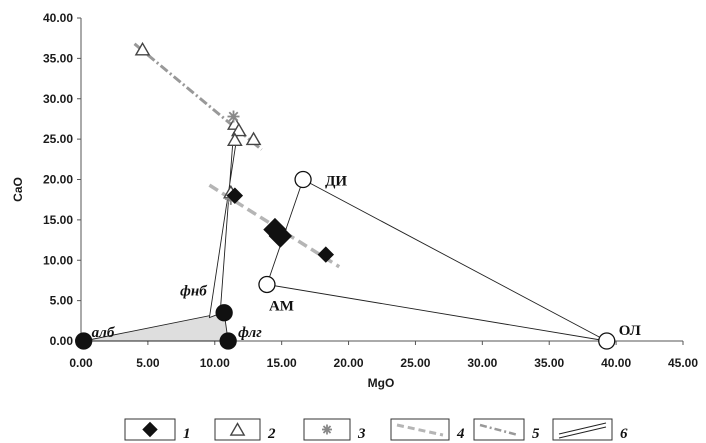 This screenshot has width=706, height=443. Describe the element at coordinates (616, 363) in the screenshot. I see `x-tick-label: 40.00` at that location.